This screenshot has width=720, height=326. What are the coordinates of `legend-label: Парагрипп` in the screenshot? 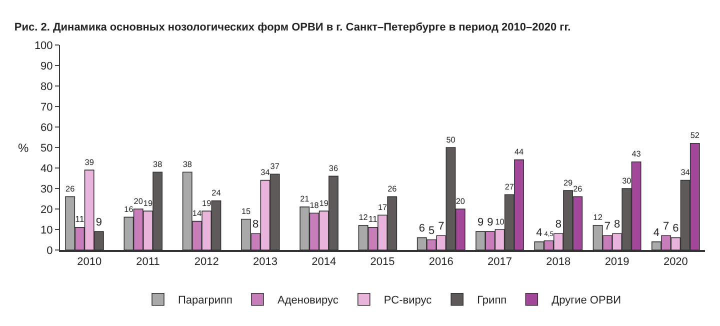 It's located at (205, 300).